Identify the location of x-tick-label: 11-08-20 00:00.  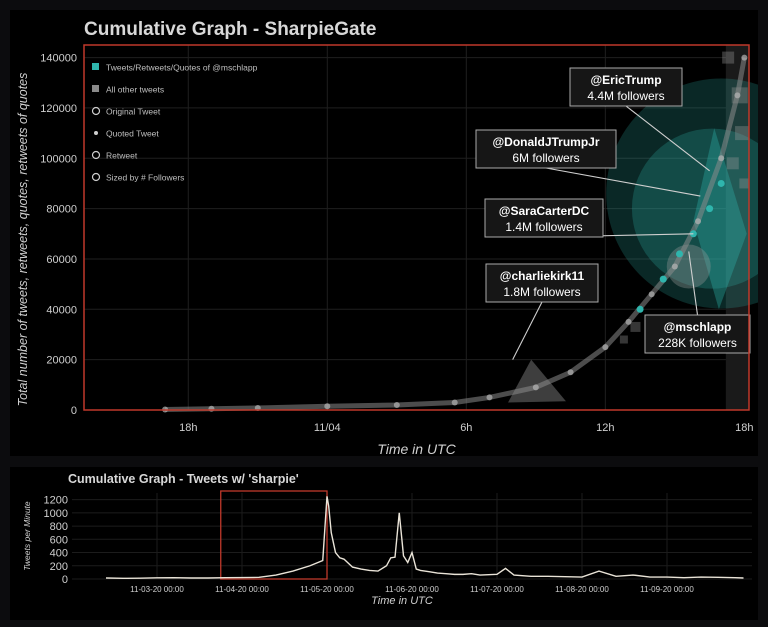
(582, 589).